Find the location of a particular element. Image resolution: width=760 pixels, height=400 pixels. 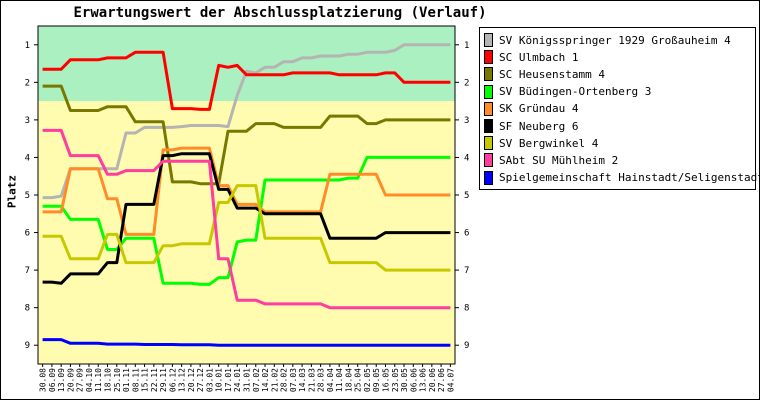

x-tick-label-13: 29.11 is located at coordinates (163, 380).